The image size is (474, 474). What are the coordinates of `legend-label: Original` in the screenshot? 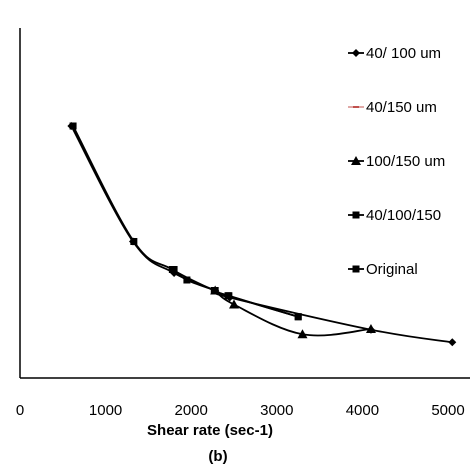 It's located at (392, 269).